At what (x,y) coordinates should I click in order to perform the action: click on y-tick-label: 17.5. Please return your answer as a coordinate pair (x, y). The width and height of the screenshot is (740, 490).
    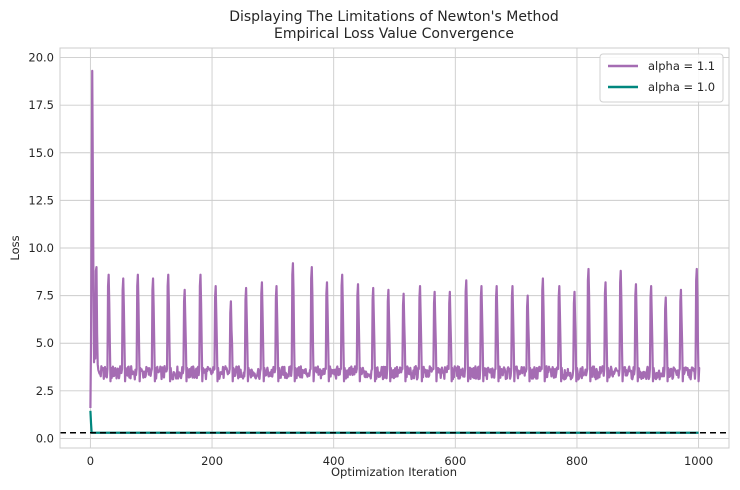
    Looking at the image, I should click on (41, 105).